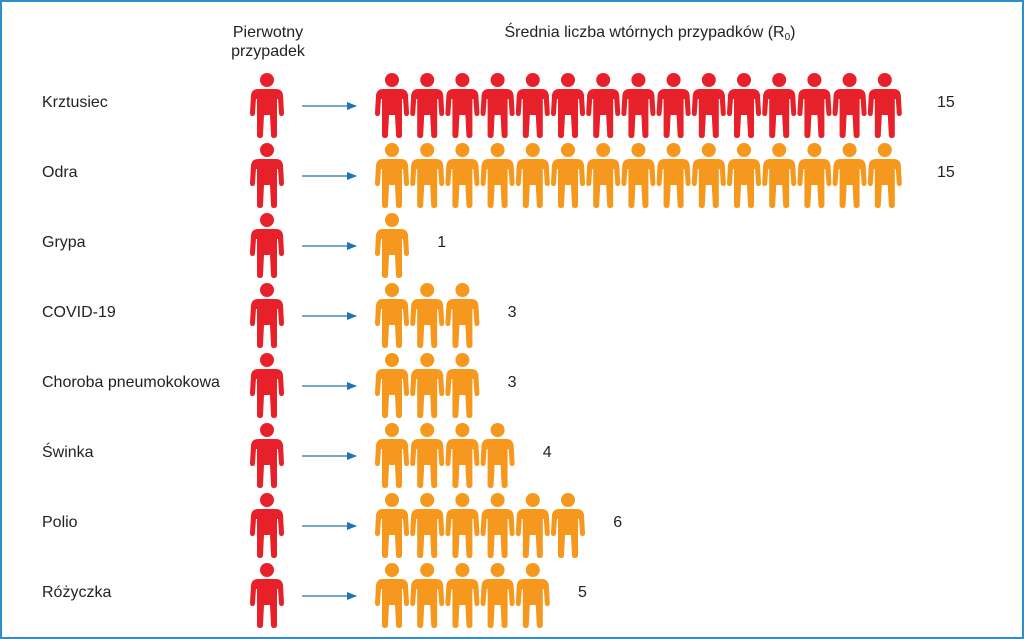 The image size is (1024, 639). What do you see at coordinates (79, 312) in the screenshot?
I see `row-label: COVID-19` at bounding box center [79, 312].